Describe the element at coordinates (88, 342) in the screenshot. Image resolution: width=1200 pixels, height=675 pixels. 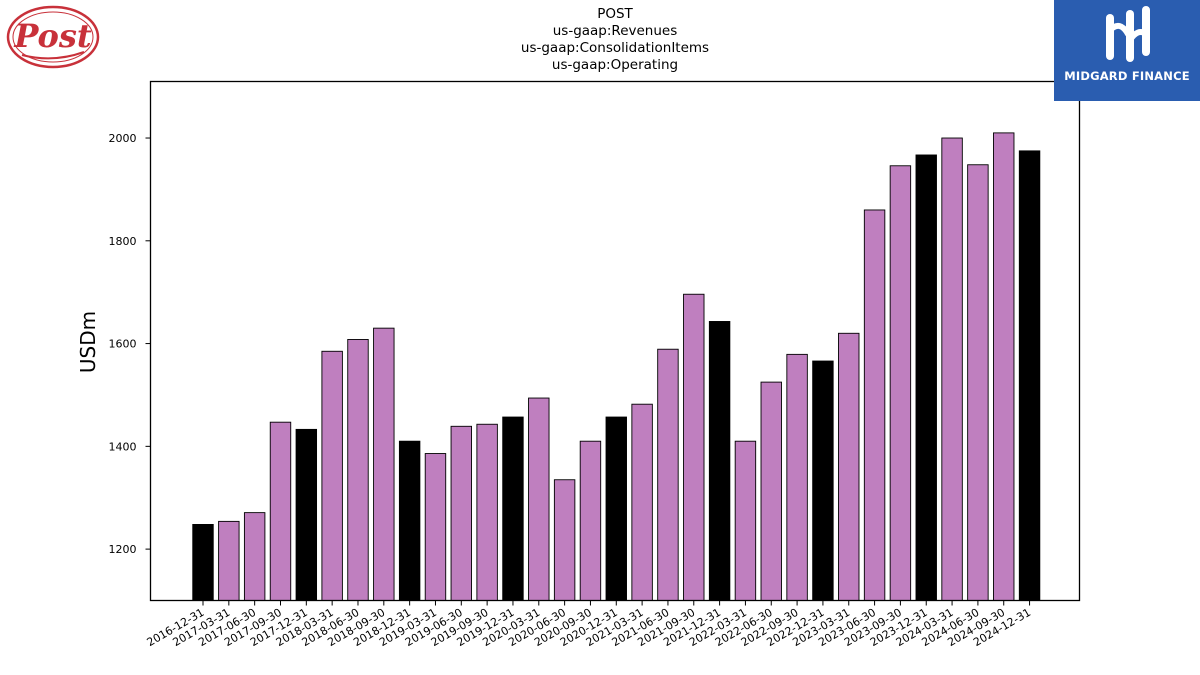
I see `y-axis-label: USDm` at that location.